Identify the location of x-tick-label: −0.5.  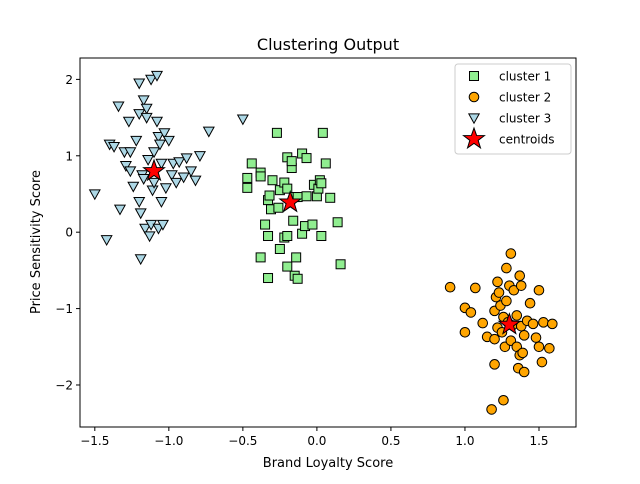
(242, 441).